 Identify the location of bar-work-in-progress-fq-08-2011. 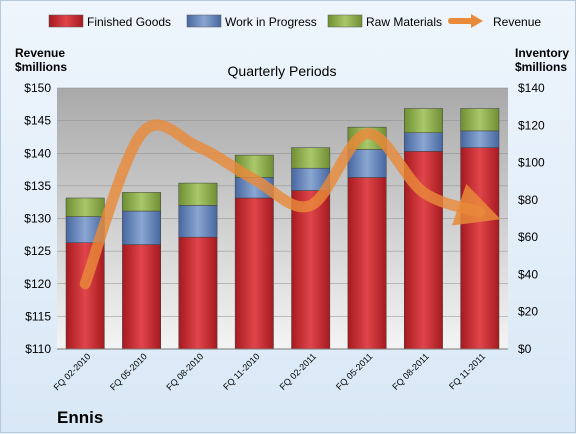
(423, 142).